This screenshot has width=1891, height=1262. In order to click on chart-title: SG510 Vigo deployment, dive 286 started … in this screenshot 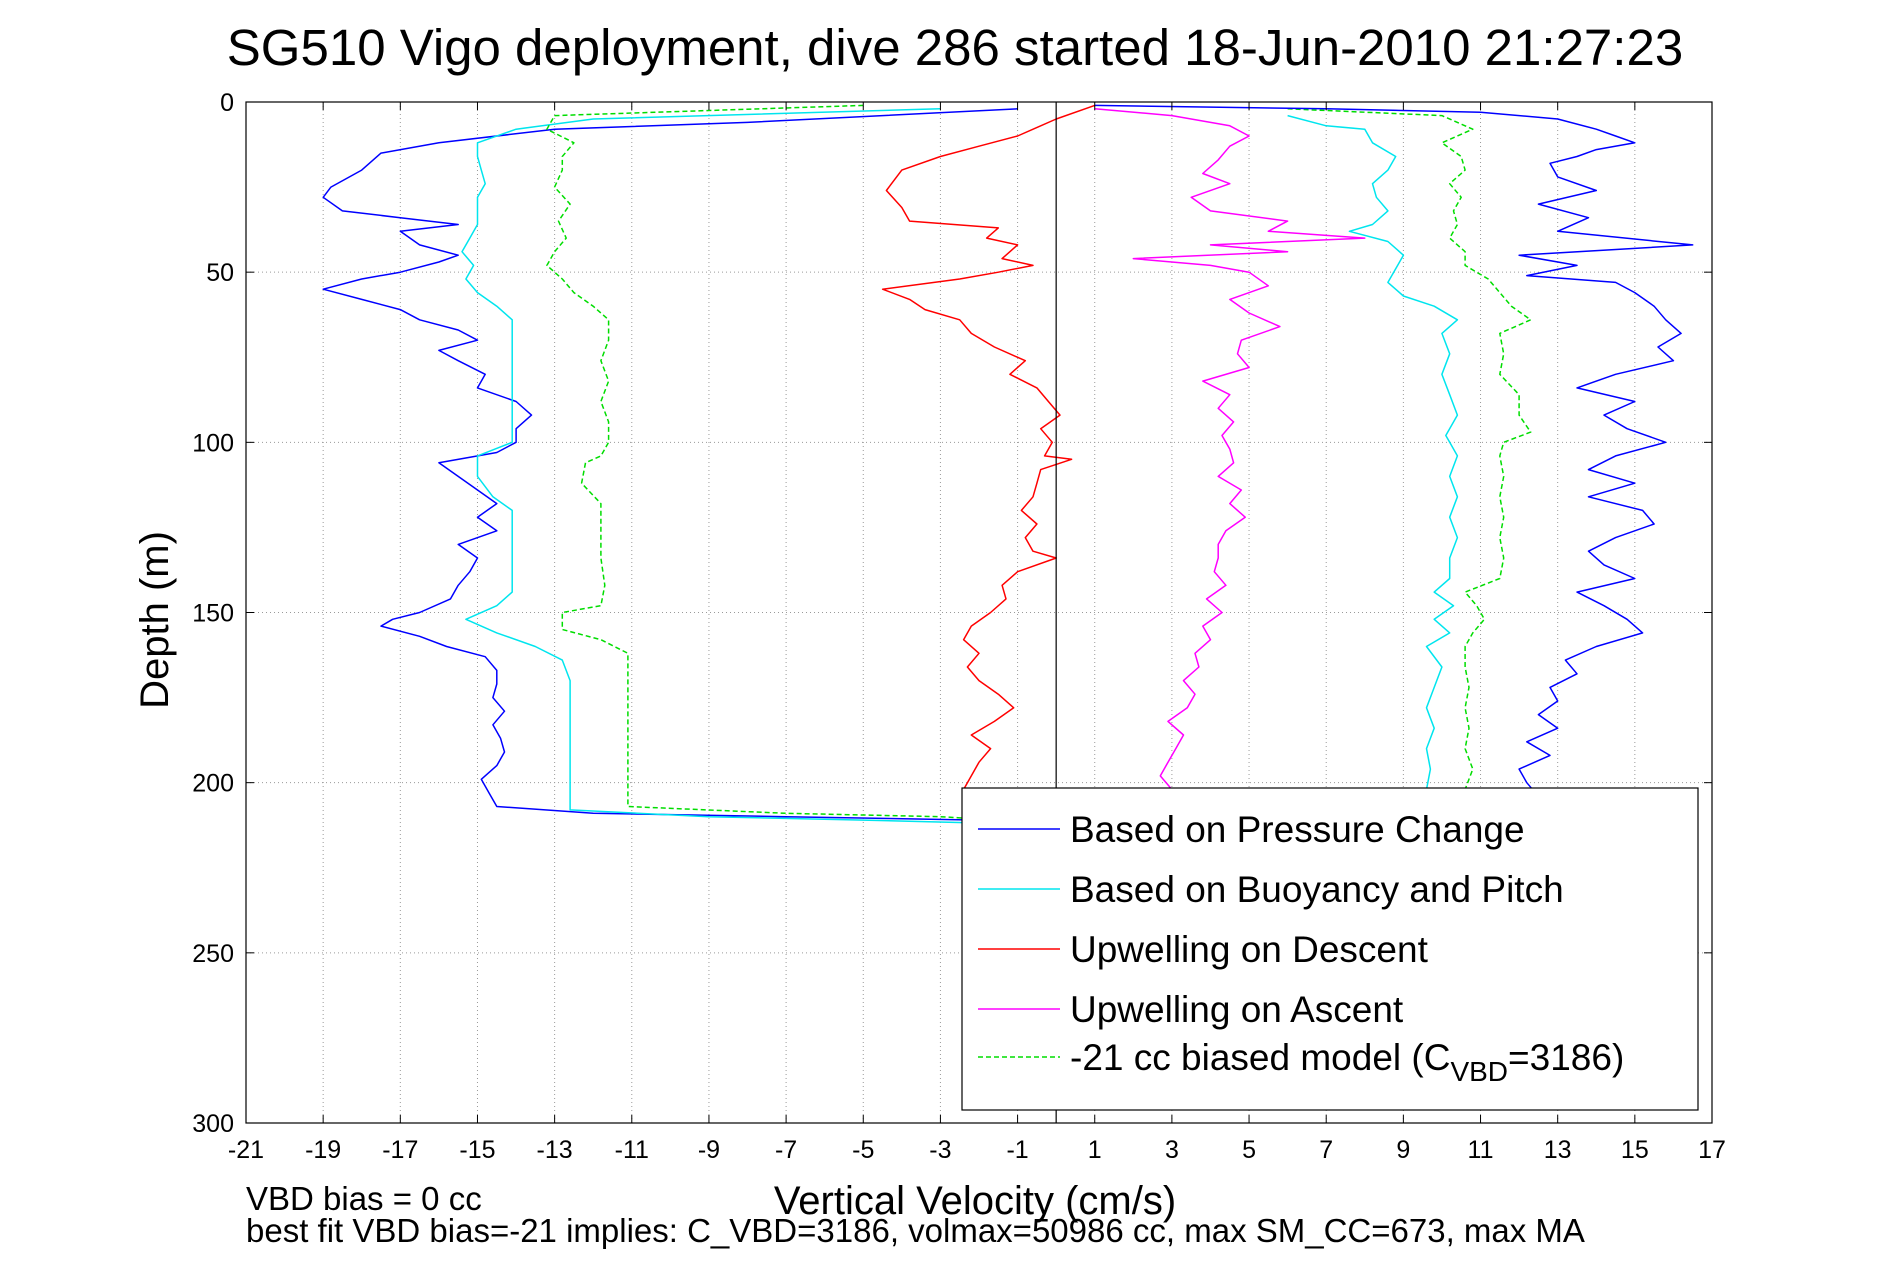, I will do `click(955, 47)`.